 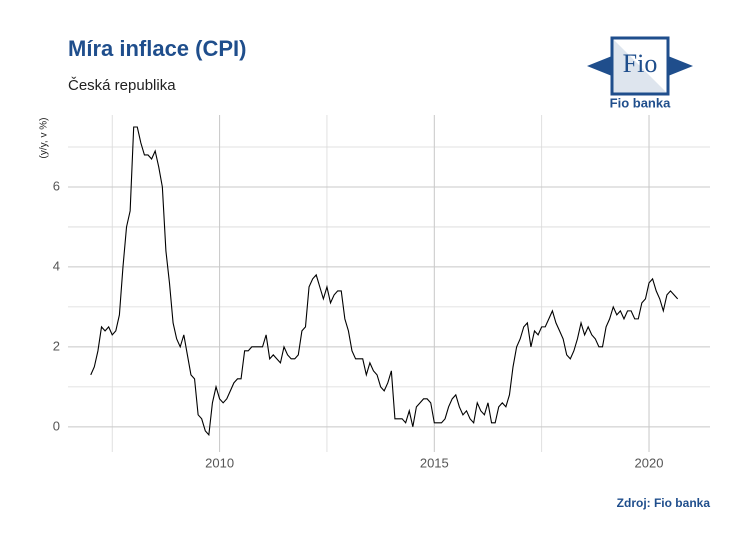 What do you see at coordinates (44, 138) in the screenshot?
I see `y-axis-label: (y/y, v %)` at bounding box center [44, 138].